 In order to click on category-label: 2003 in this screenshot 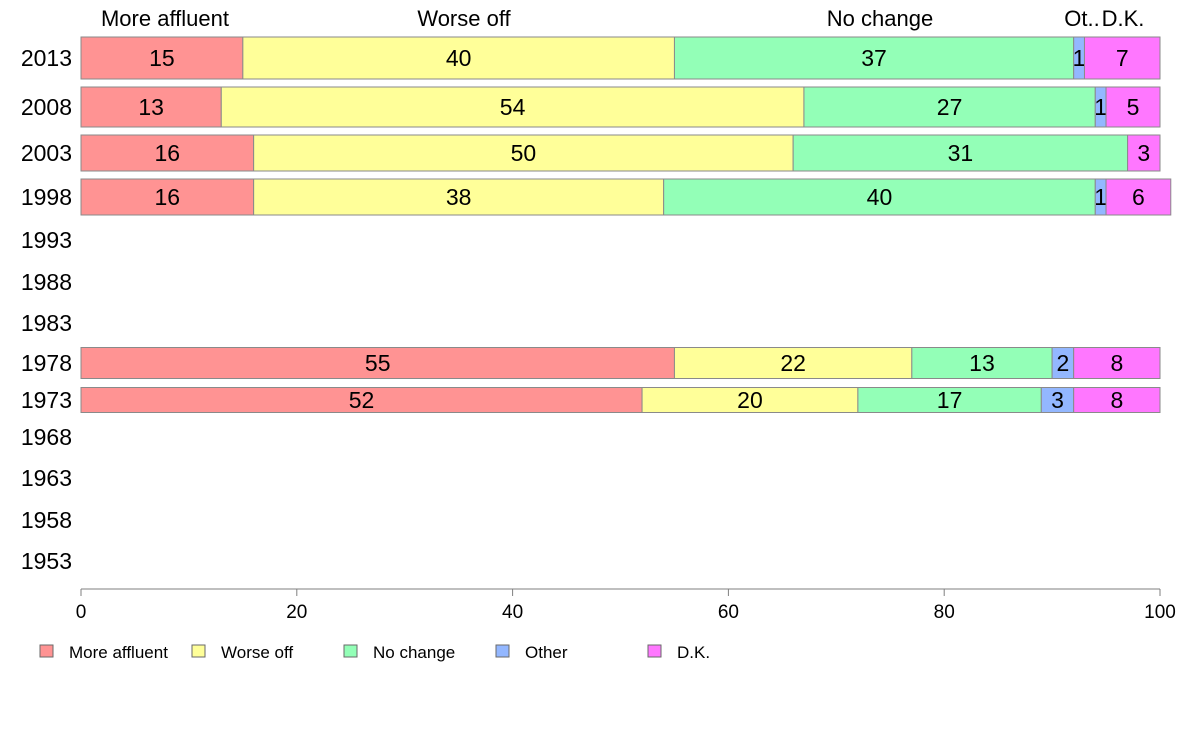, I will do `click(46, 153)`.